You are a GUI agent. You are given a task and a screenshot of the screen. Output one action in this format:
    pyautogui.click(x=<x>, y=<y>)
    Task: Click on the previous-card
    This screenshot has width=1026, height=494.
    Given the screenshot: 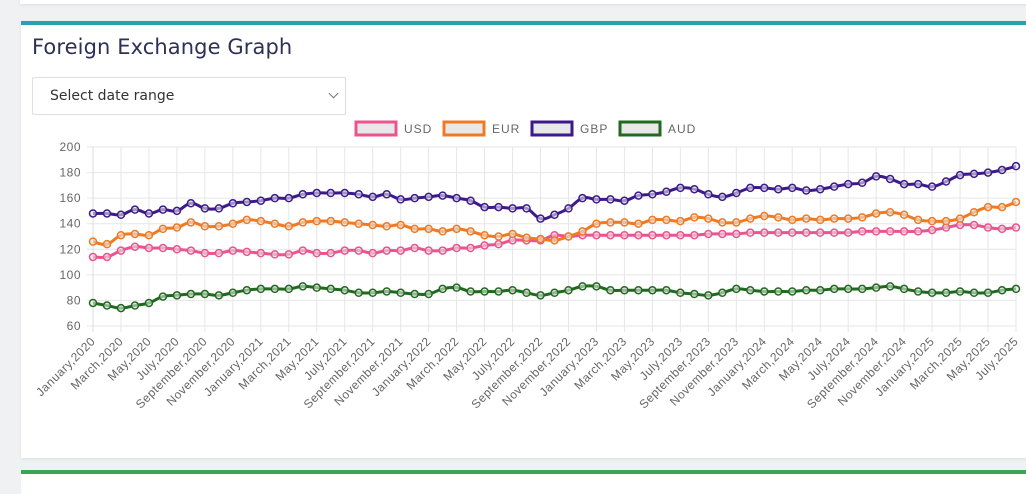 What is the action you would take?
    pyautogui.click(x=523, y=2)
    